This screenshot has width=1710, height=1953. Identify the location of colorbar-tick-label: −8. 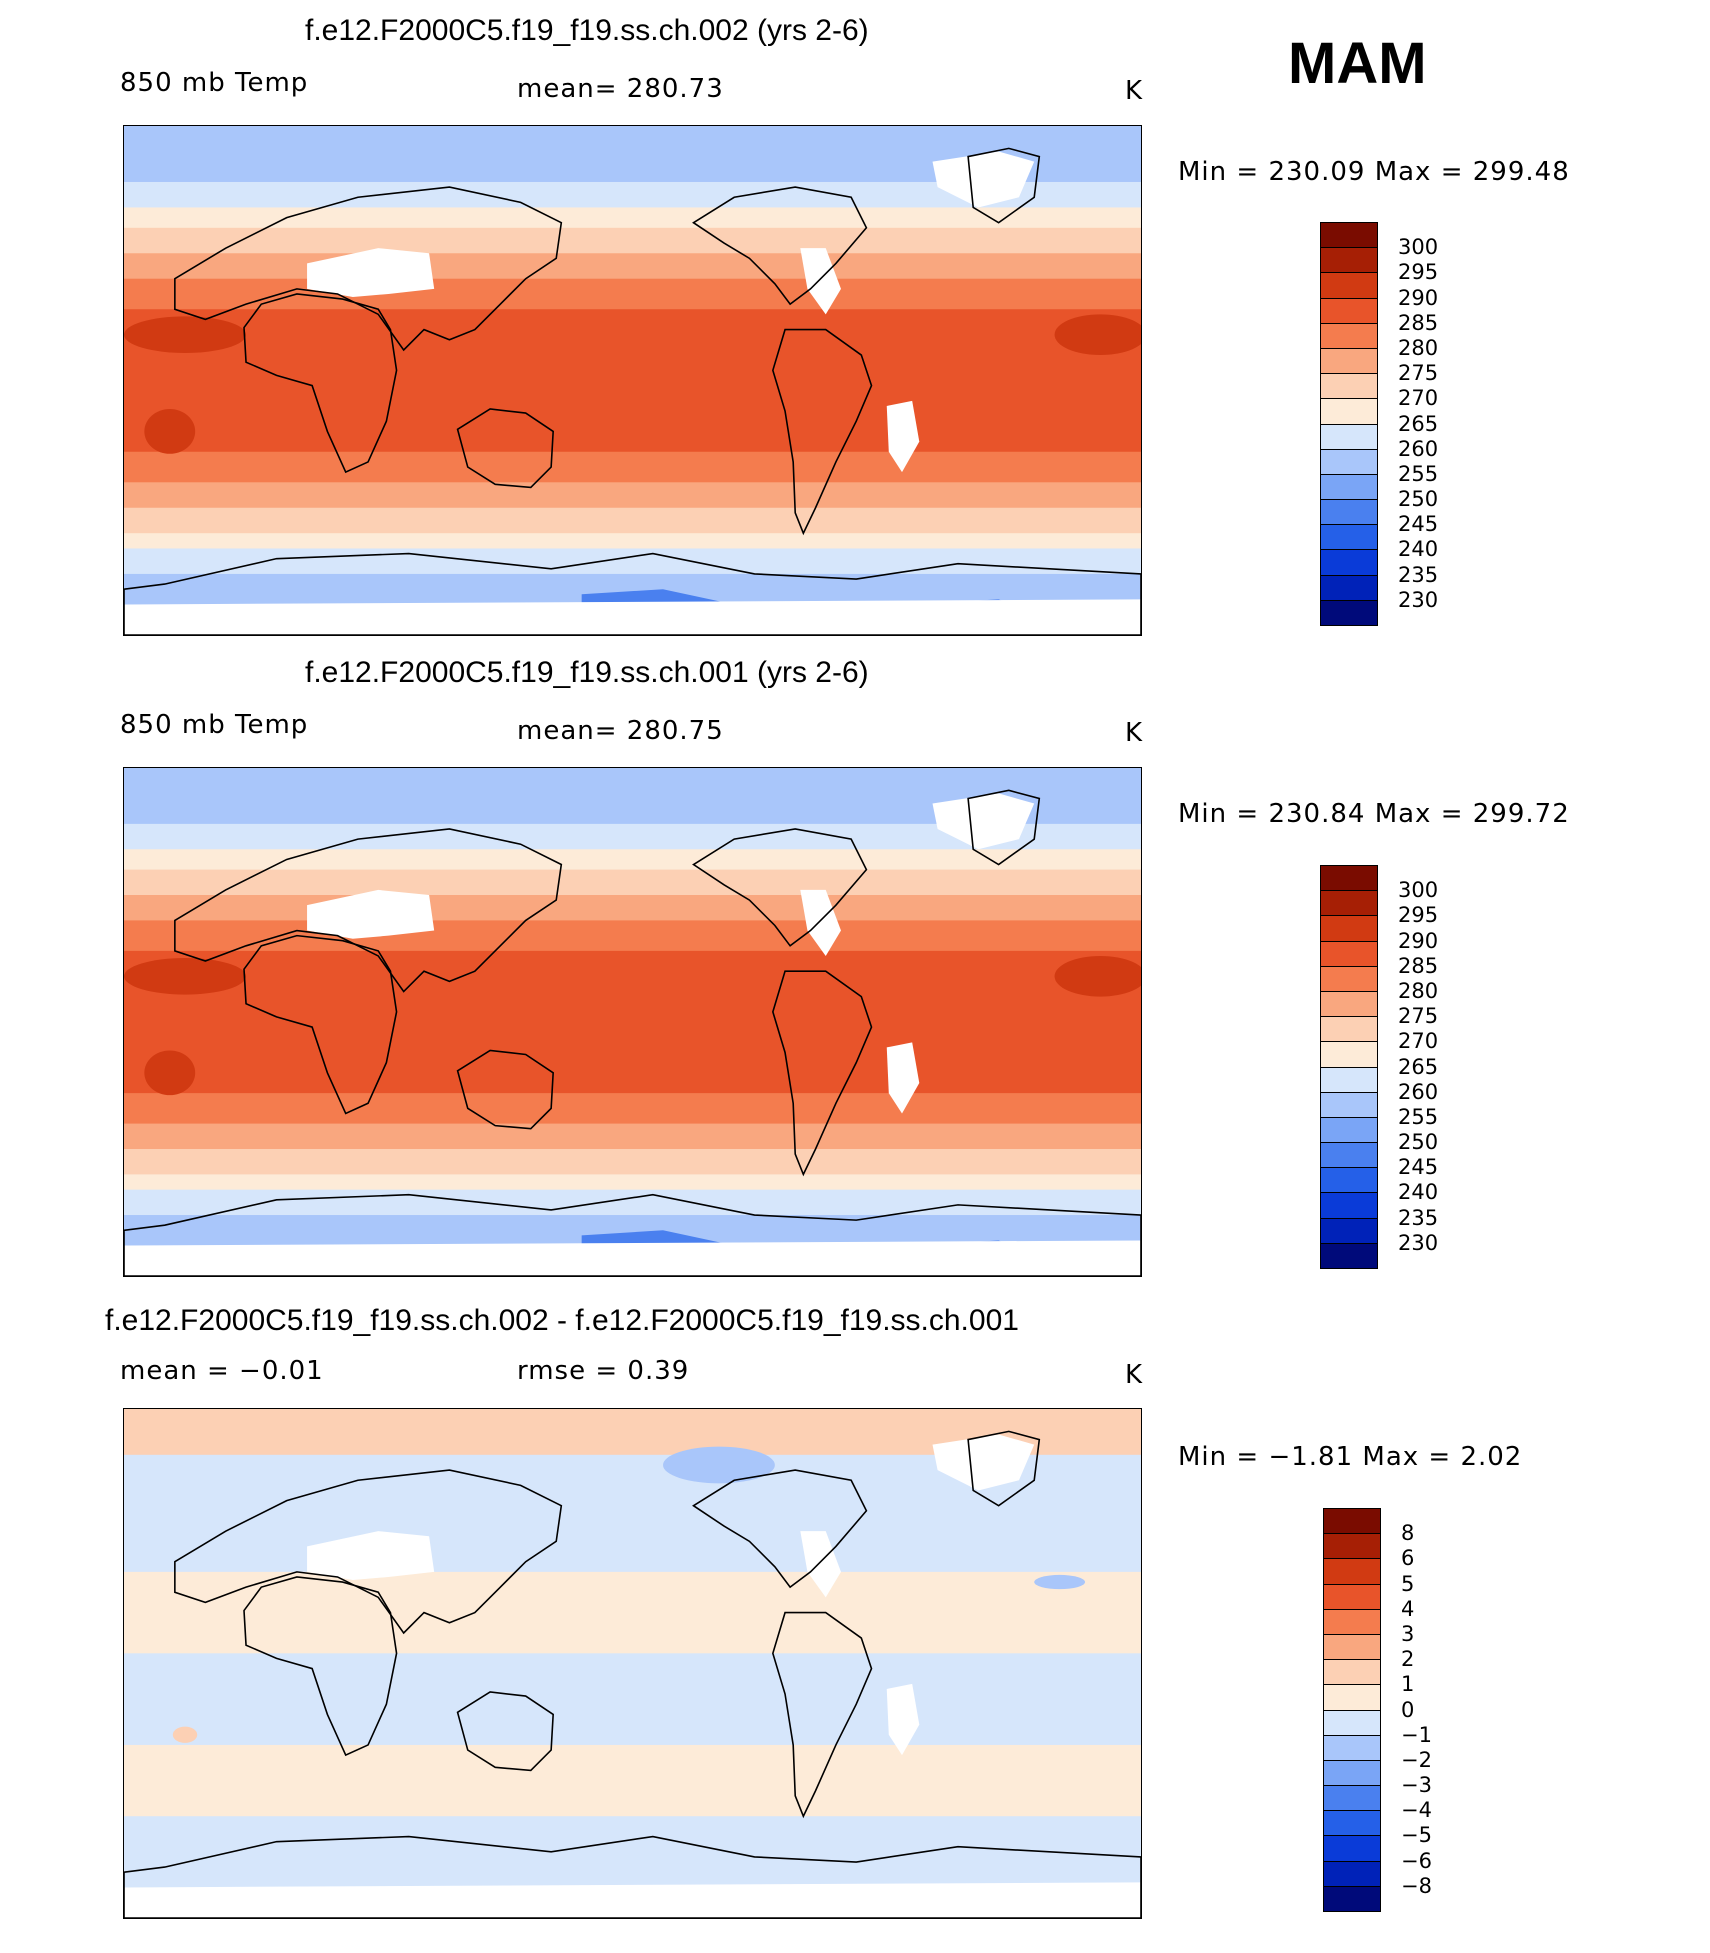
(1416, 1885).